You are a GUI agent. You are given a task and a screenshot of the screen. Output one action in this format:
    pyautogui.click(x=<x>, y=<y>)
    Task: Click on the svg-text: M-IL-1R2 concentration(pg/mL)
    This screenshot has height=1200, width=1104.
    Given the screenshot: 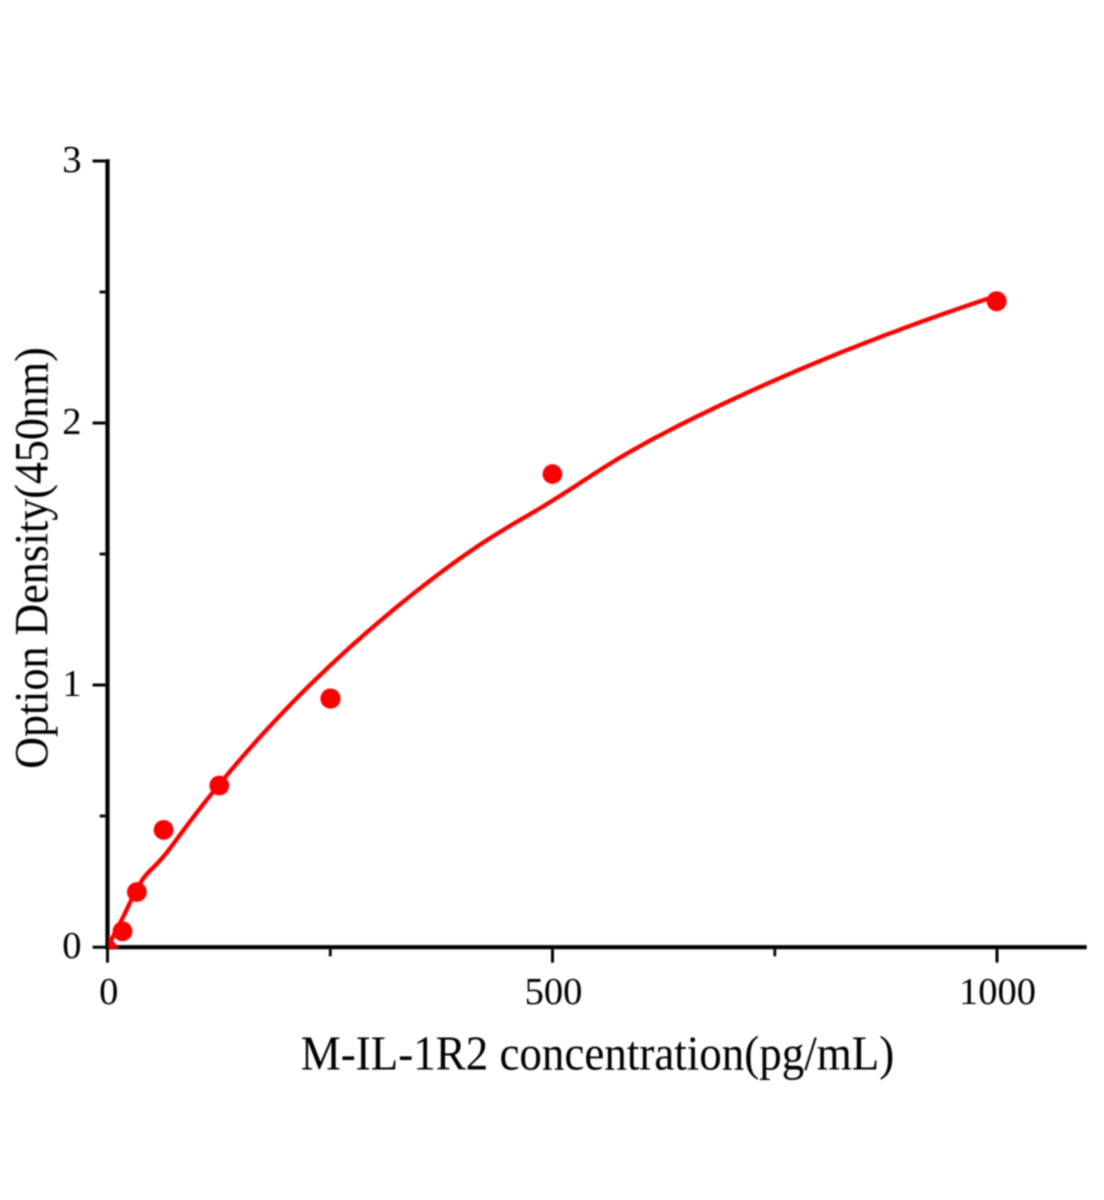 What is the action you would take?
    pyautogui.click(x=597, y=1054)
    